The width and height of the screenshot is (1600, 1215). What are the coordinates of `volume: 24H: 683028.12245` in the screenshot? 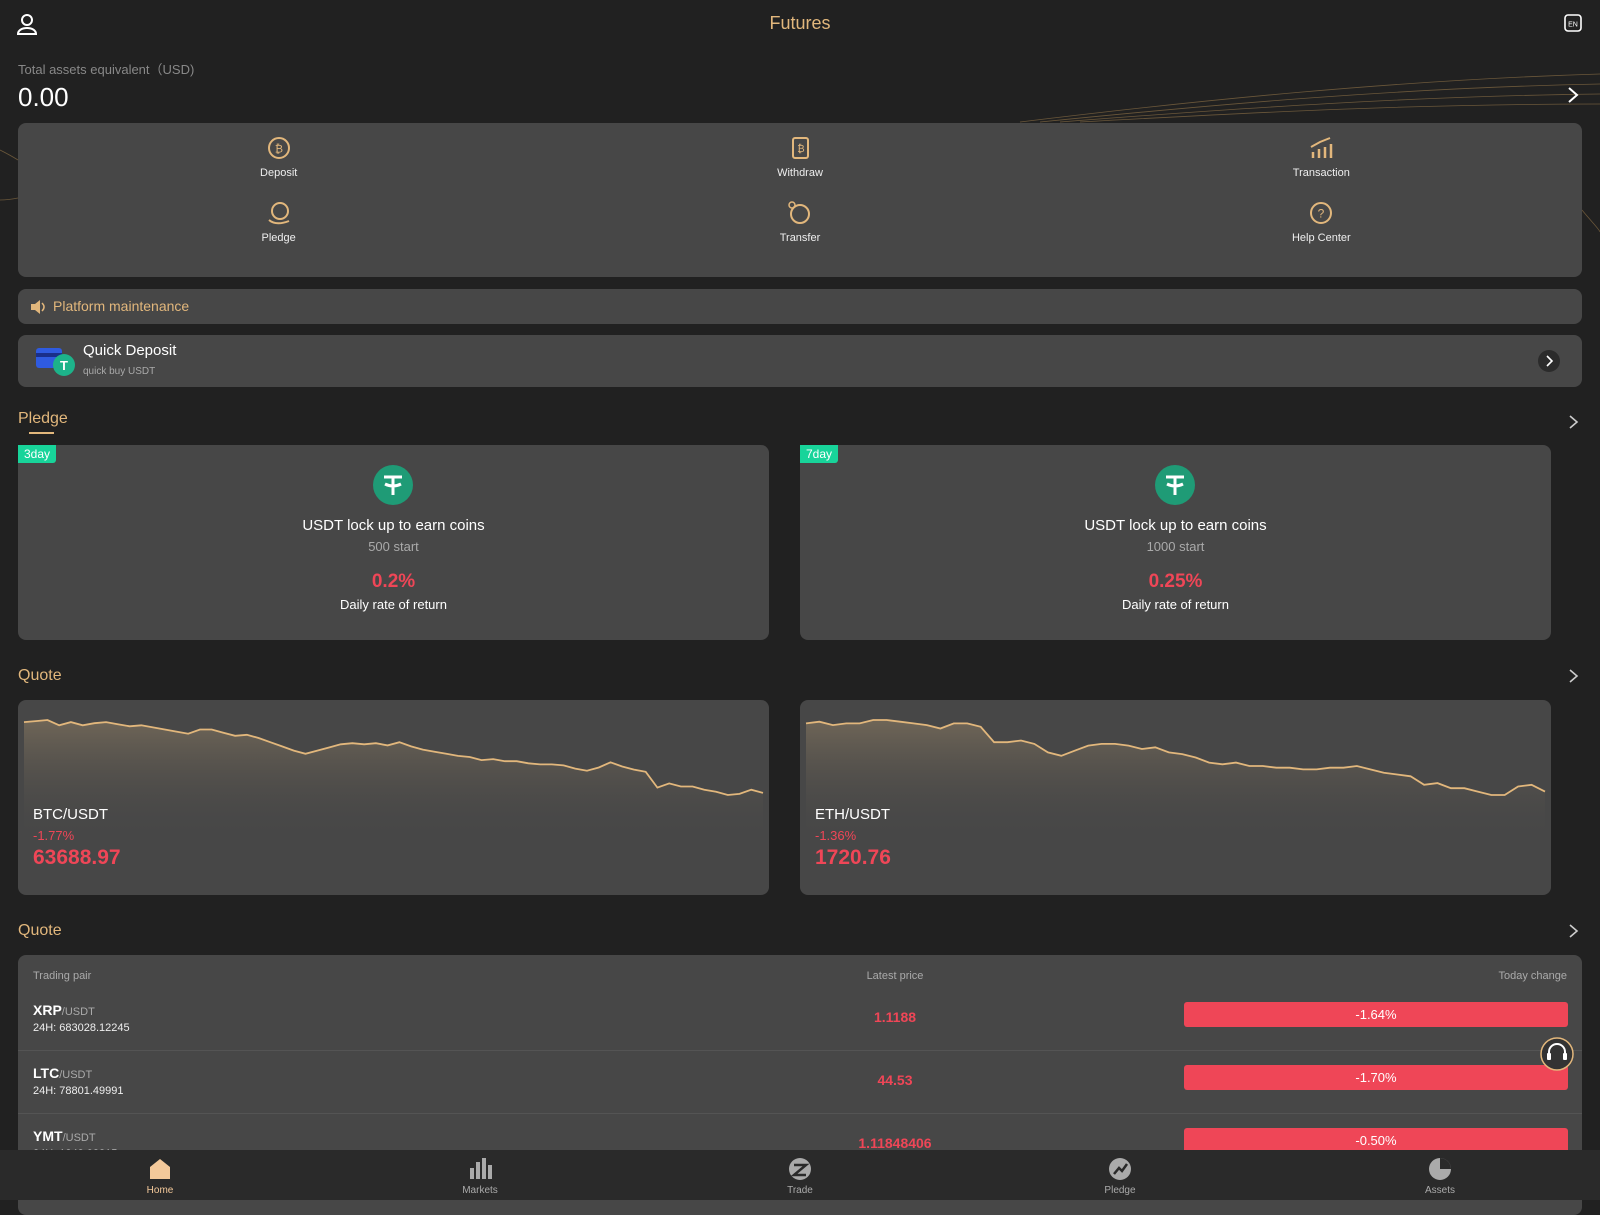 It's located at (81, 1028).